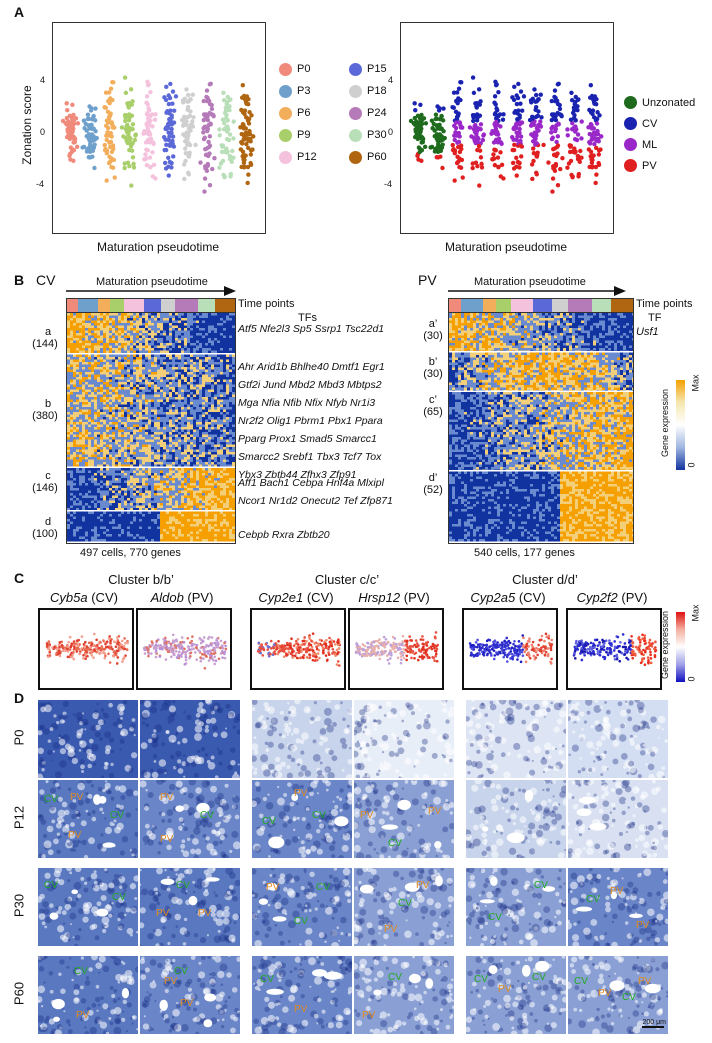 Image resolution: width=712 pixels, height=1043 pixels. What do you see at coordinates (314, 113) in the screenshot?
I see `legend-item-p6: P6` at bounding box center [314, 113].